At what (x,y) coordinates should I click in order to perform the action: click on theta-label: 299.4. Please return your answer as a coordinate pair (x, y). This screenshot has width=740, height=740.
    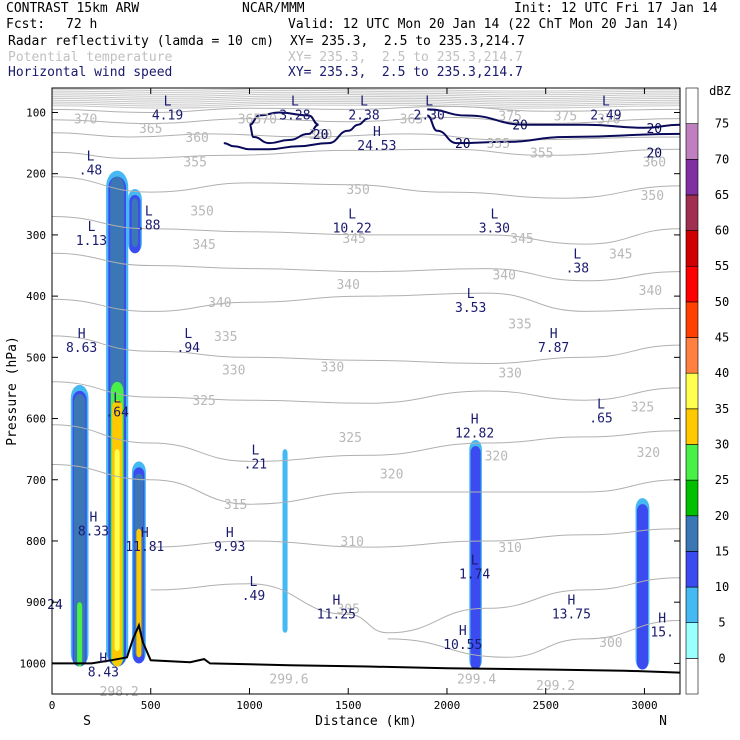
    Looking at the image, I should click on (476, 680).